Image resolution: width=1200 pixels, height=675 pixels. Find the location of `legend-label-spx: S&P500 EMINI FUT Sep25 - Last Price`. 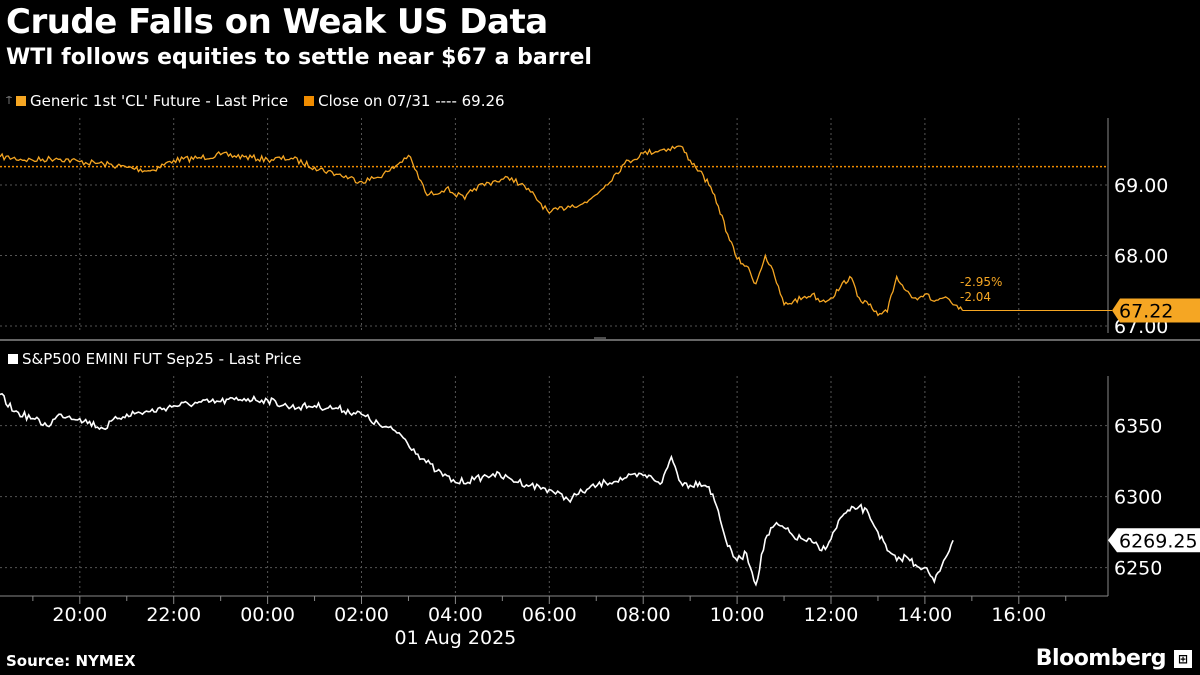

legend-label-spx: S&P500 EMINI FUT Sep25 - Last Price is located at coordinates (162, 359).